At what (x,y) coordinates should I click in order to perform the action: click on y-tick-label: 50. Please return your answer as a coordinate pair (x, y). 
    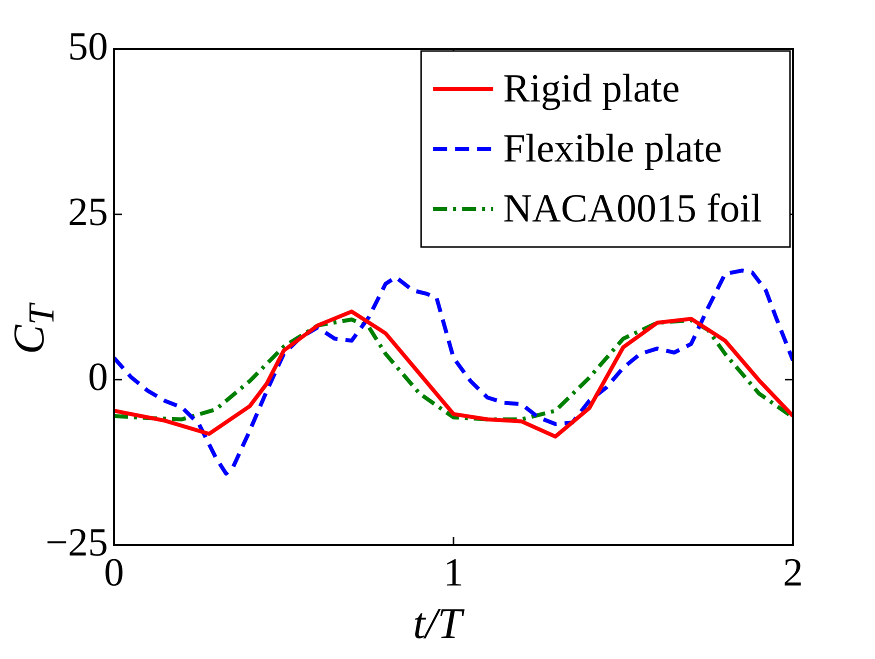
    Looking at the image, I should click on (88, 46).